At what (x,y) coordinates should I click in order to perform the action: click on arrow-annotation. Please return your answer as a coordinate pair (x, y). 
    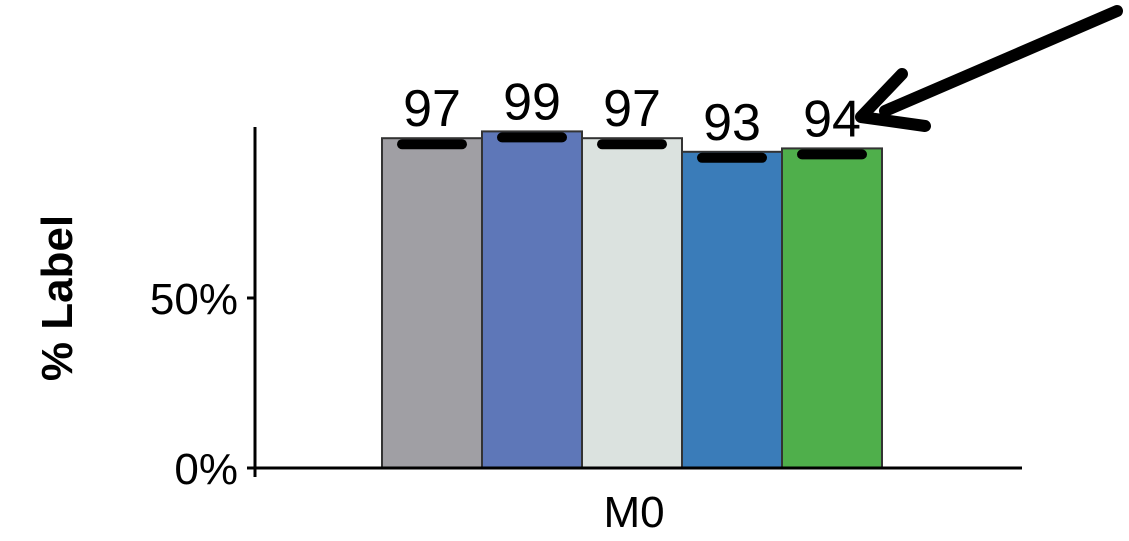
    Looking at the image, I should click on (989, 68).